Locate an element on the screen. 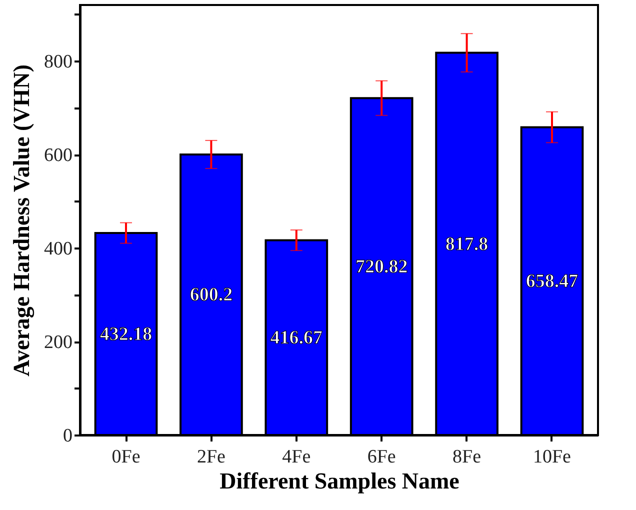 The image size is (636, 510). y-tick-label: 200 is located at coordinates (58, 343).